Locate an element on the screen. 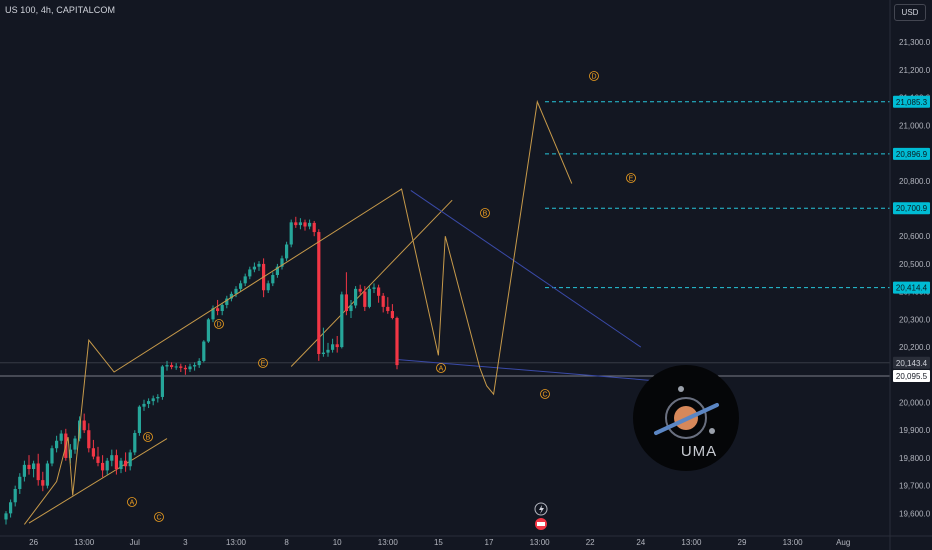 This screenshot has height=550, width=932. wave-label-ring is located at coordinates (441, 368).